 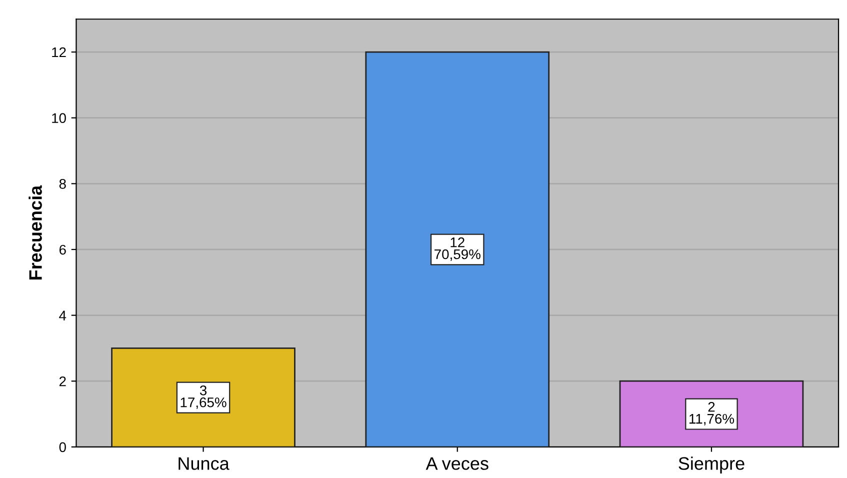 I want to click on data-label: 3 17,65%, so click(x=203, y=397).